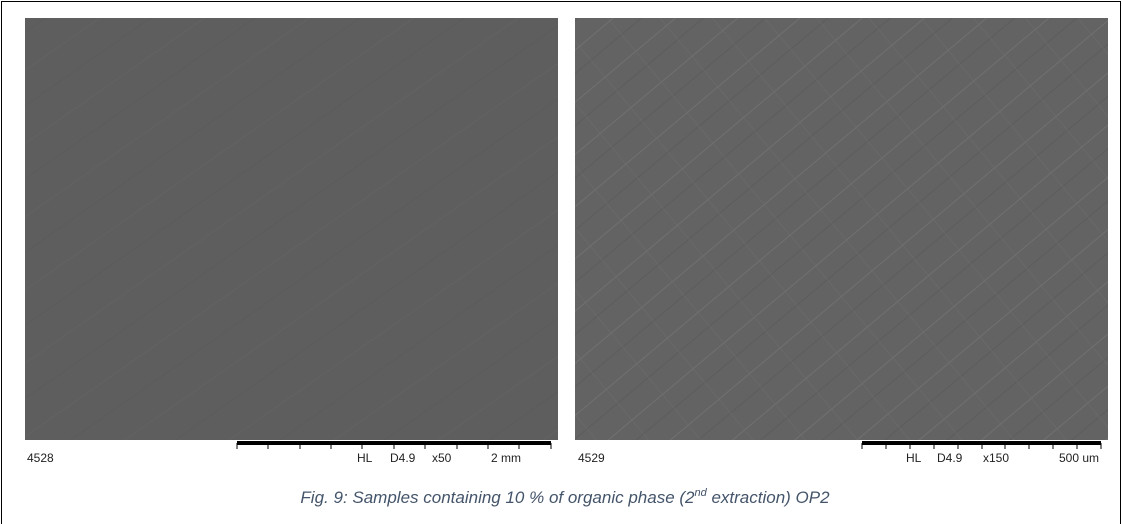 This screenshot has height=524, width=1122. What do you see at coordinates (506, 458) in the screenshot?
I see `info-label: 2 mm` at bounding box center [506, 458].